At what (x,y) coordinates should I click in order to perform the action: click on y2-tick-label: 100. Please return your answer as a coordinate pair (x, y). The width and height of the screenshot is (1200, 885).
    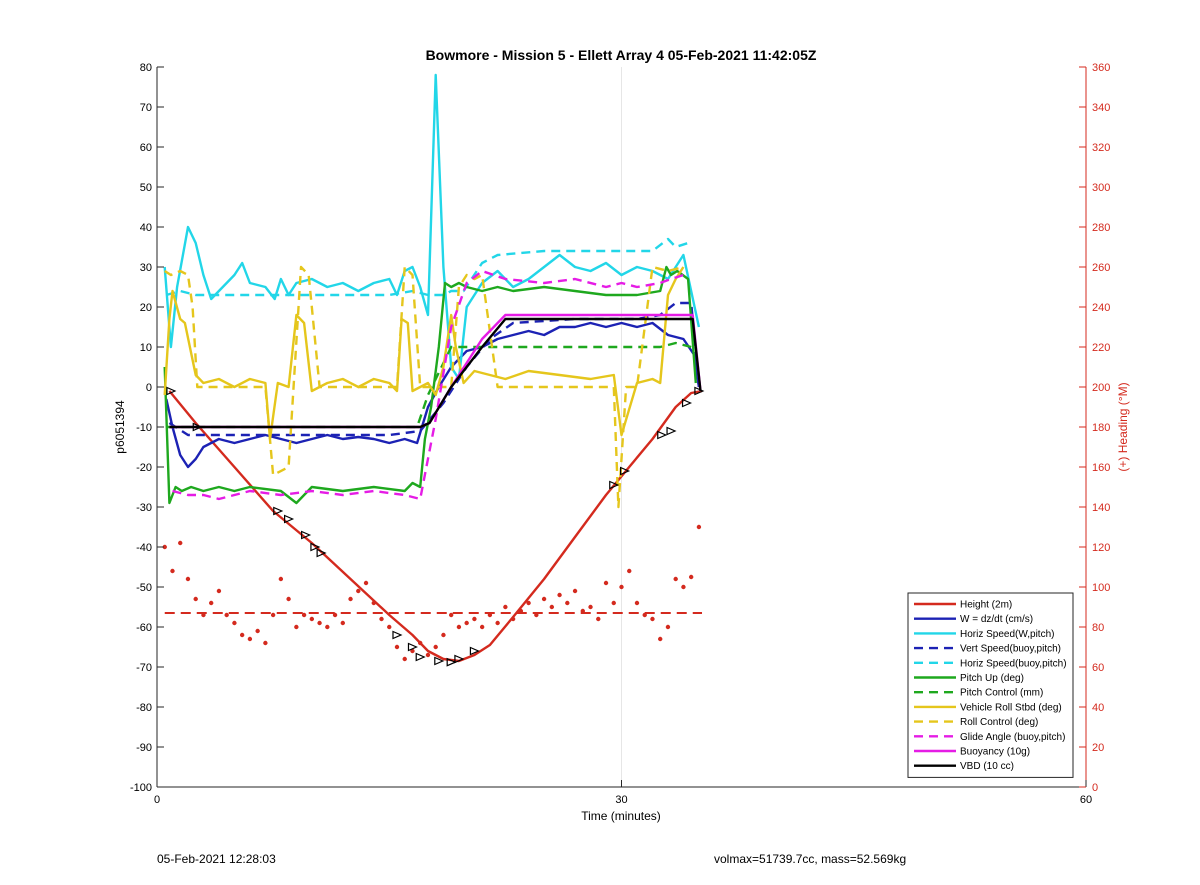
    Looking at the image, I should click on (1101, 588).